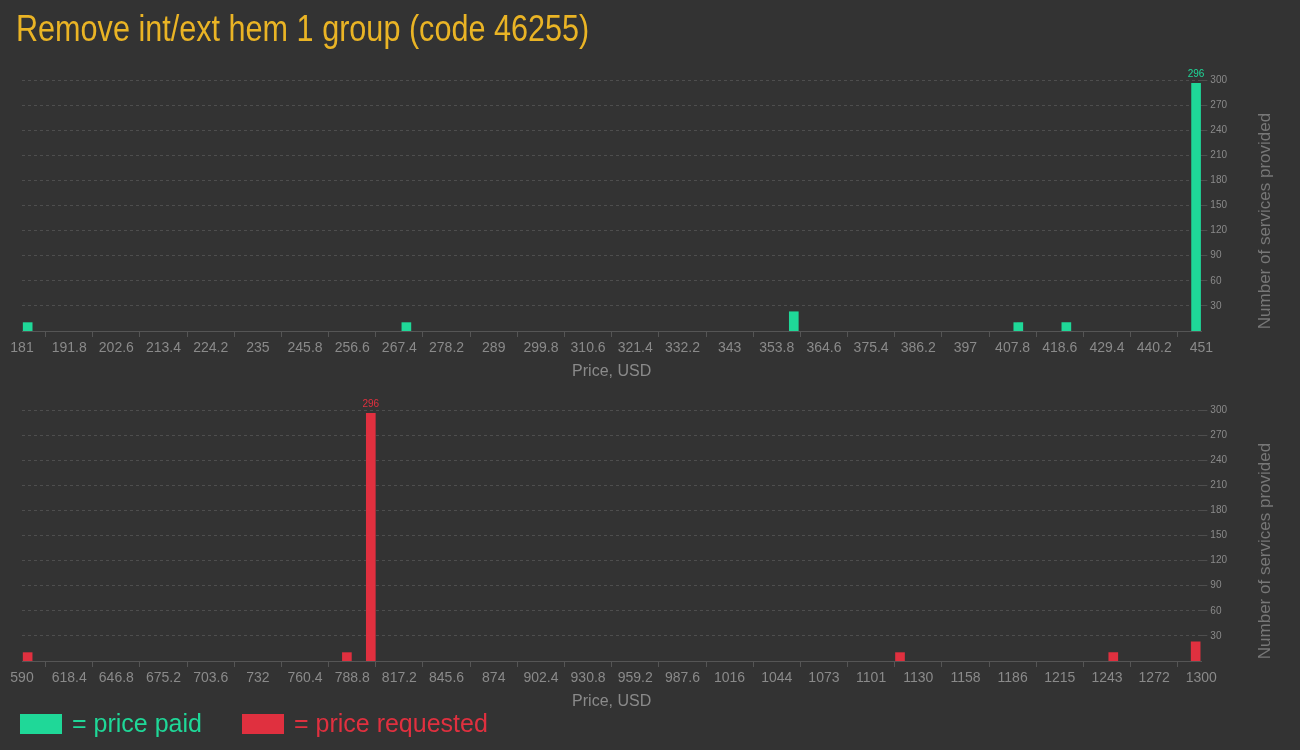 The height and width of the screenshot is (750, 1300). Describe the element at coordinates (1201, 677) in the screenshot. I see `x-tick-label: 1300` at that location.